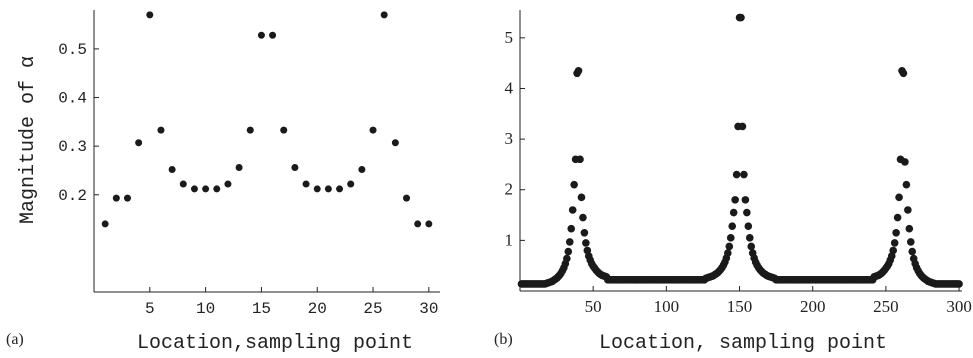 The height and width of the screenshot is (358, 973). What do you see at coordinates (509, 138) in the screenshot?
I see `panel-b-y-tick-label: 3` at bounding box center [509, 138].